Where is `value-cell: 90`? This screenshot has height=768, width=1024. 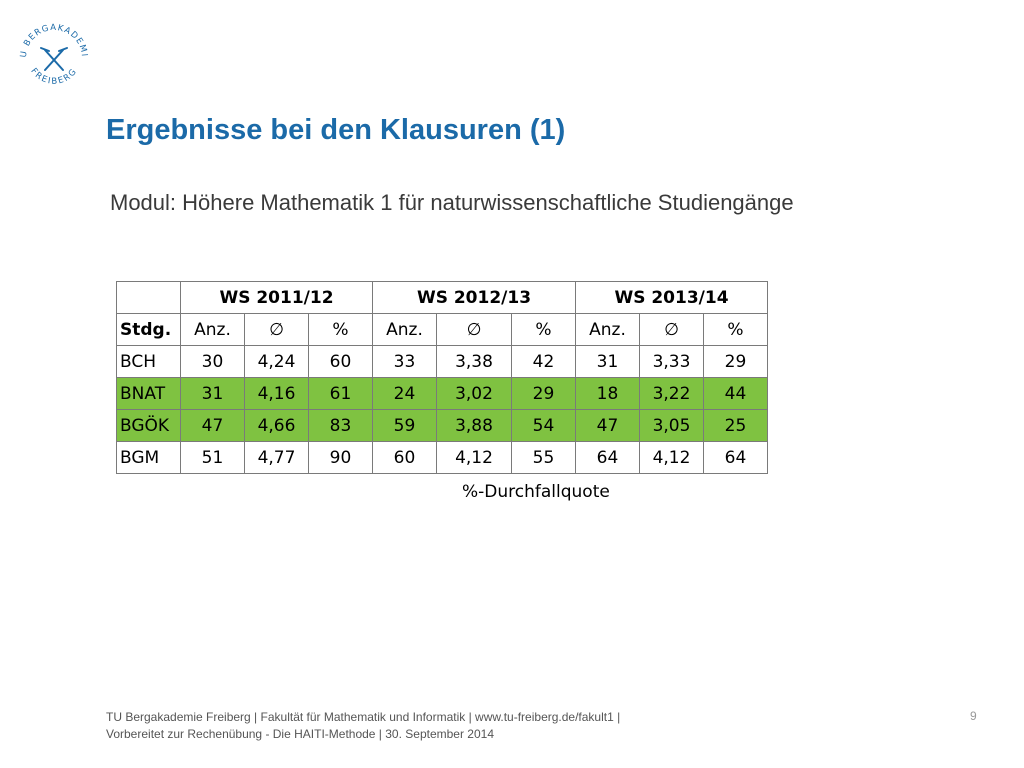
value-cell: 90 is located at coordinates (340, 457).